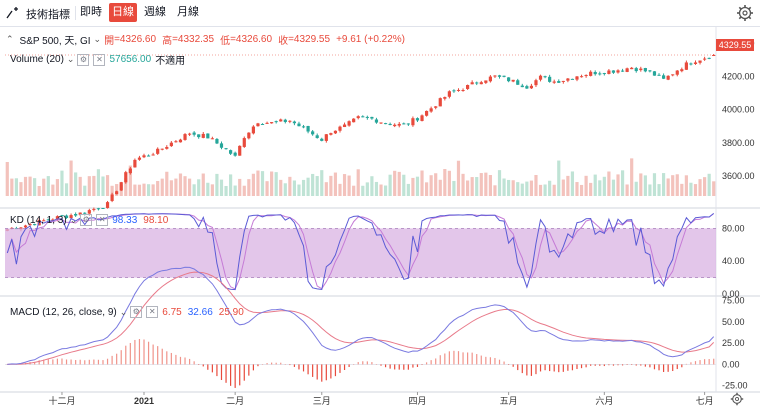  I want to click on kd-name: KD (14, 1, 3), so click(38, 220).